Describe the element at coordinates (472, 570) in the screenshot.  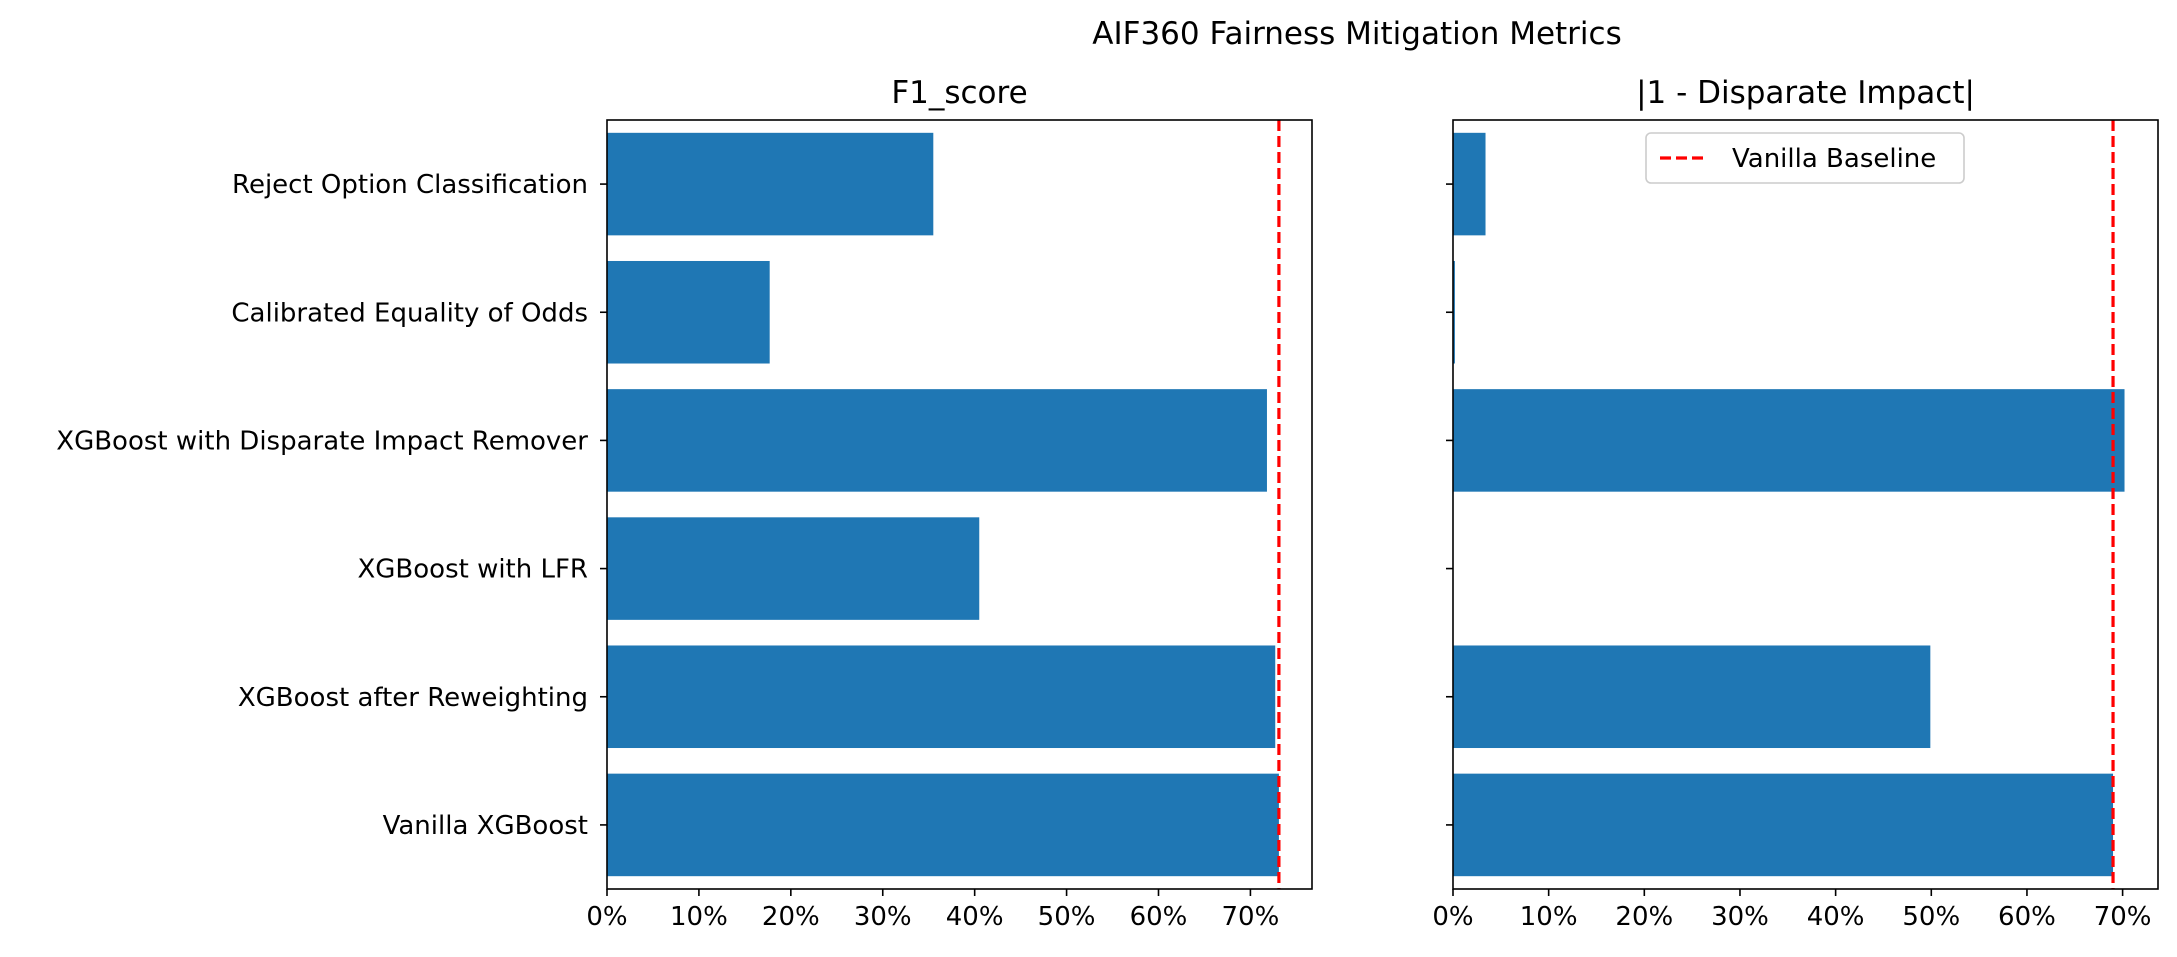
I see `y-tick-label: XGBoost with LFR` at that location.